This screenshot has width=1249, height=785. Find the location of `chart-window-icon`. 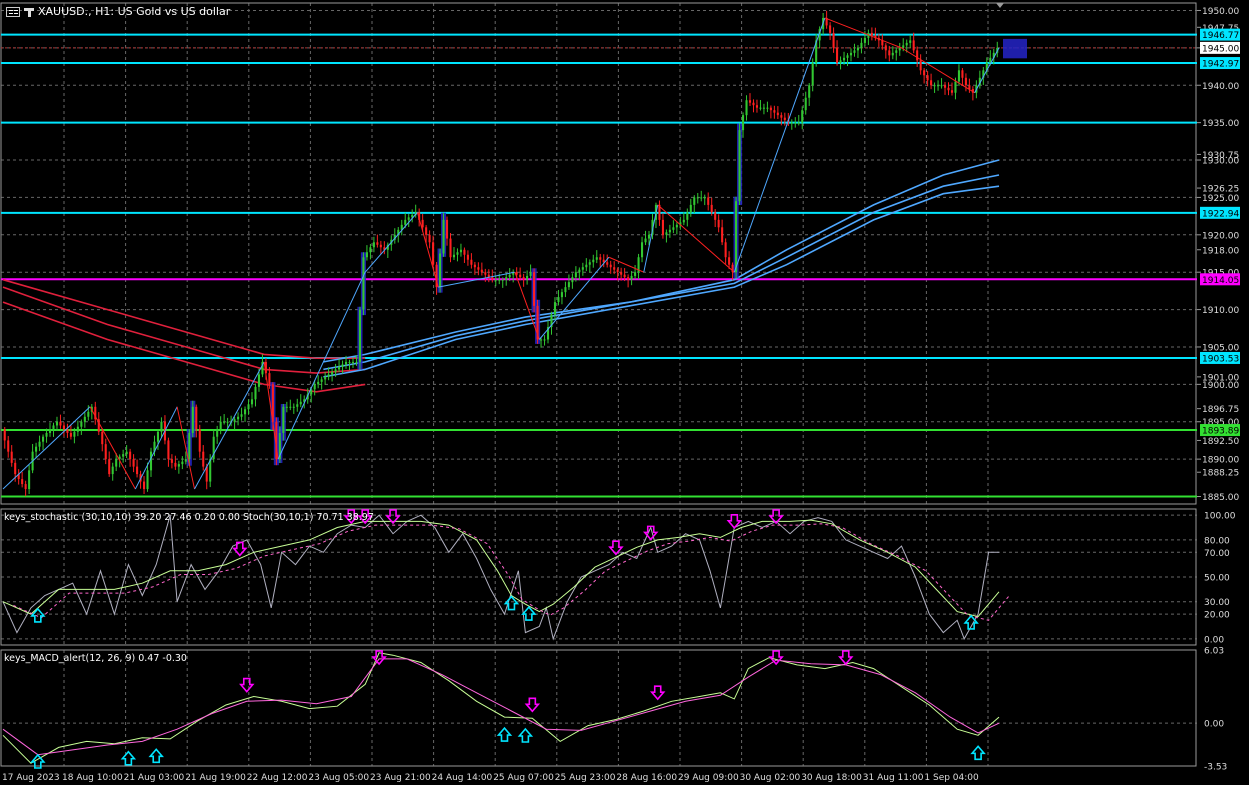

chart-window-icon is located at coordinates (13, 11).